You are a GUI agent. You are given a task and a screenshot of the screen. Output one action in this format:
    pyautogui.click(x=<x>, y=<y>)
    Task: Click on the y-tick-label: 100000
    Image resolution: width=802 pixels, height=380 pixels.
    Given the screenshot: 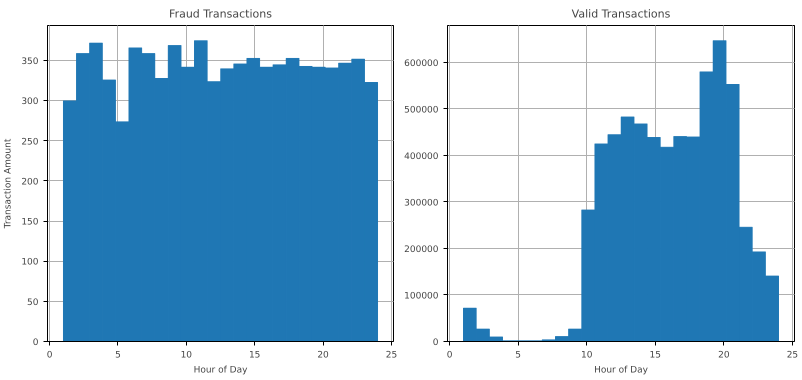 What is the action you would take?
    pyautogui.click(x=421, y=296)
    